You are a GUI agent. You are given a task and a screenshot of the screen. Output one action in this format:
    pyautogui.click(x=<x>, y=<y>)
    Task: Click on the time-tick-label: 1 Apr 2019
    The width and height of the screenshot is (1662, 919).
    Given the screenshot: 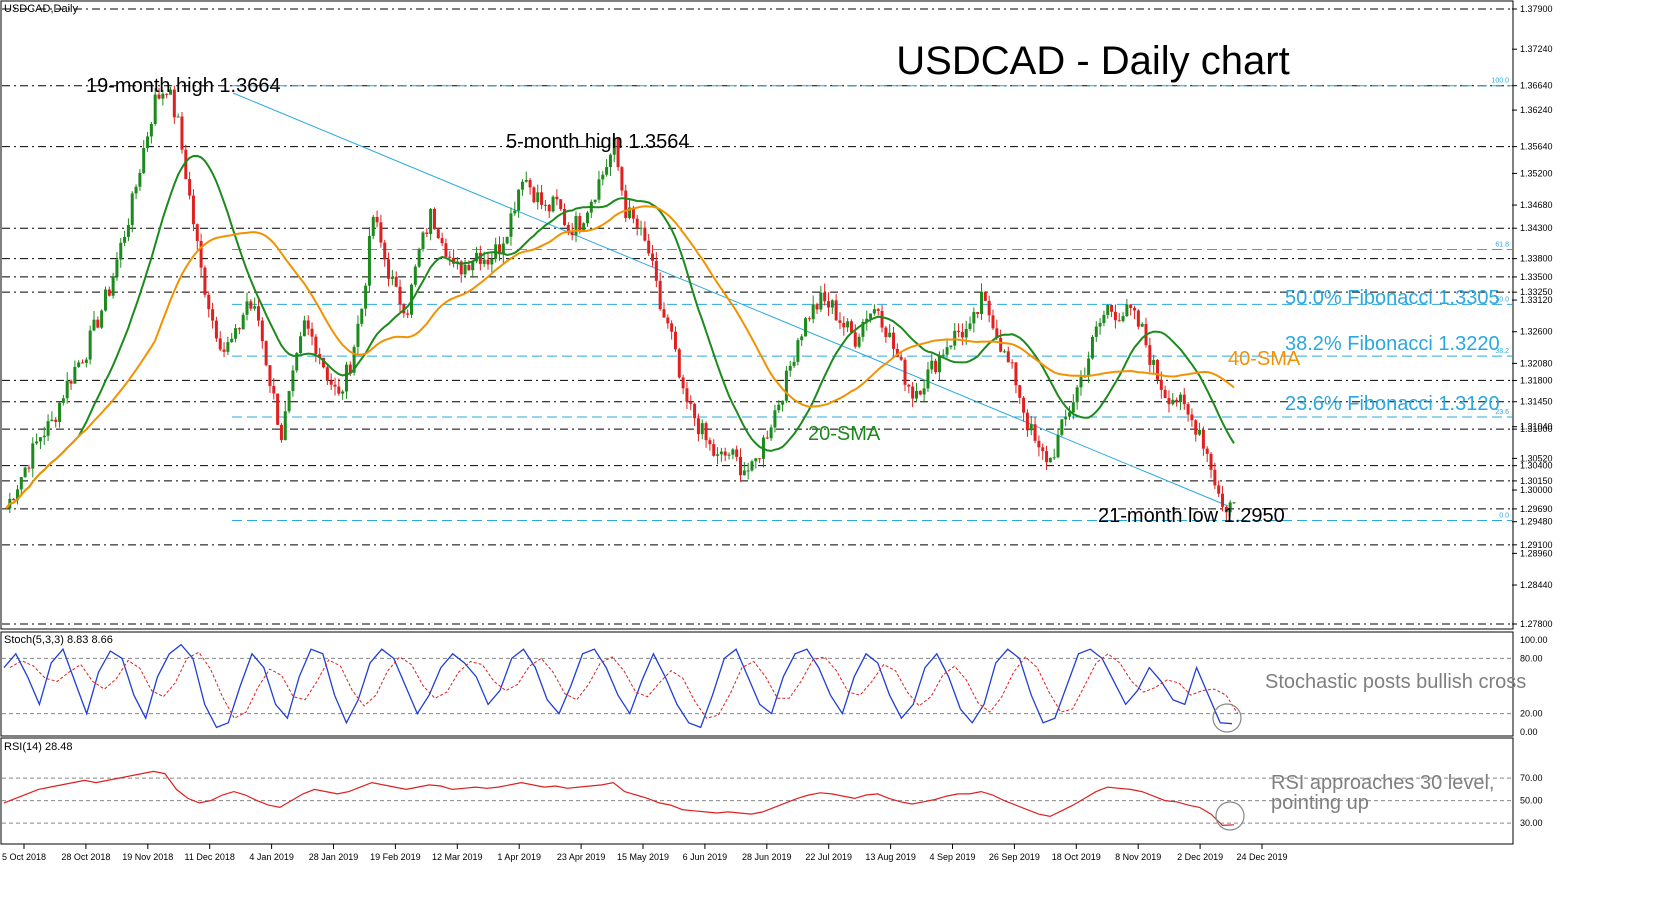 What is the action you would take?
    pyautogui.click(x=519, y=857)
    